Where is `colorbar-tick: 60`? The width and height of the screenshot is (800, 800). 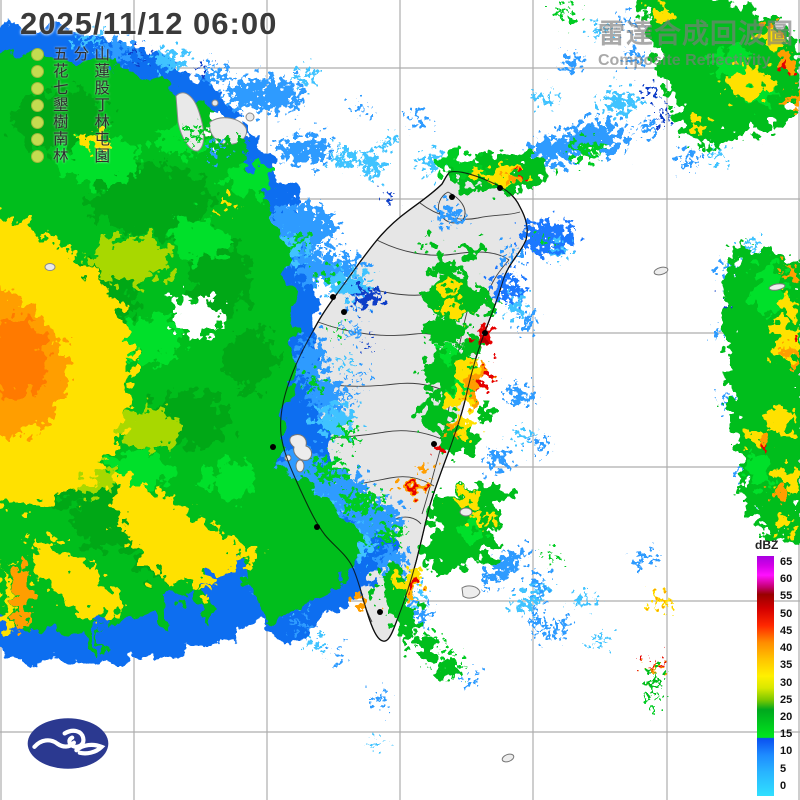
colorbar-tick: 60 is located at coordinates (786, 579).